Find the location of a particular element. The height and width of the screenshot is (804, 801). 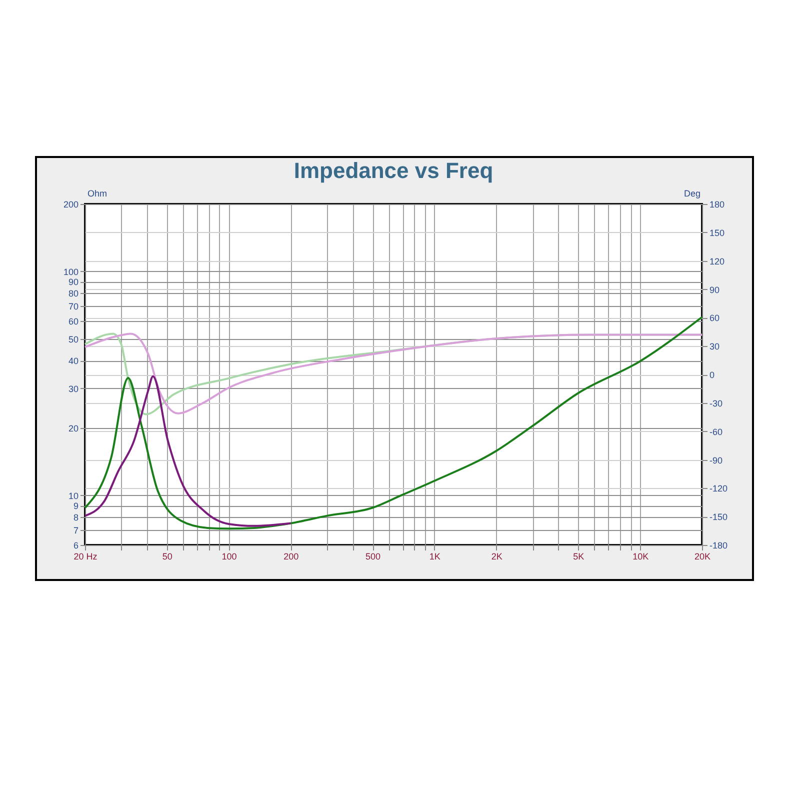

y-tick-label: 6 is located at coordinates (75, 545).